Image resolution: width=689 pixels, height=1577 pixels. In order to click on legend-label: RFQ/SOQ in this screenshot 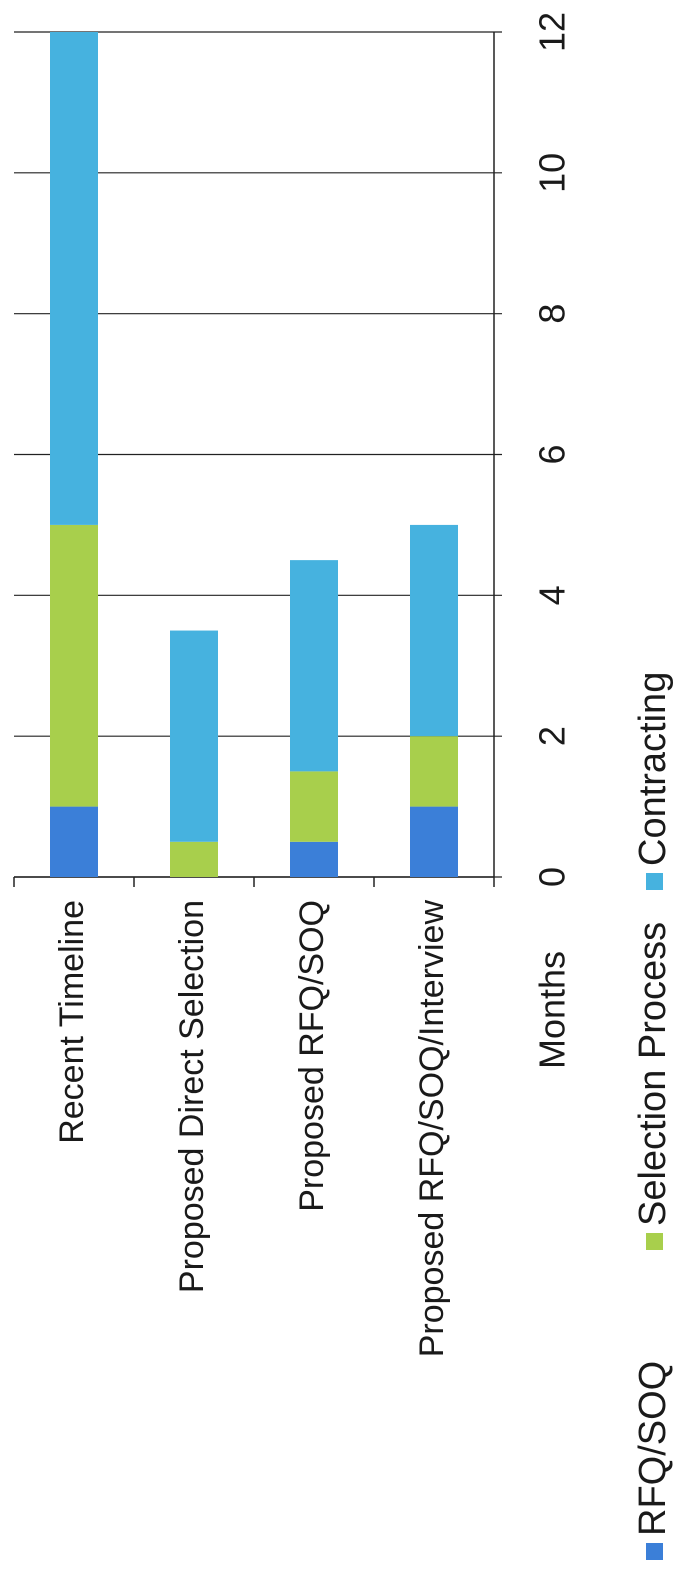, I will do `click(653, 1448)`.